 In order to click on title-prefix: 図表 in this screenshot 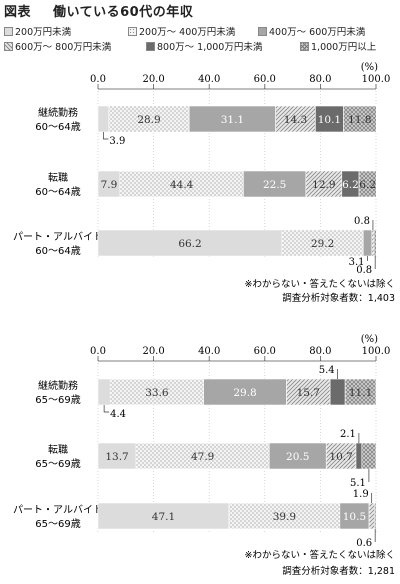, I will do `click(18, 12)`.